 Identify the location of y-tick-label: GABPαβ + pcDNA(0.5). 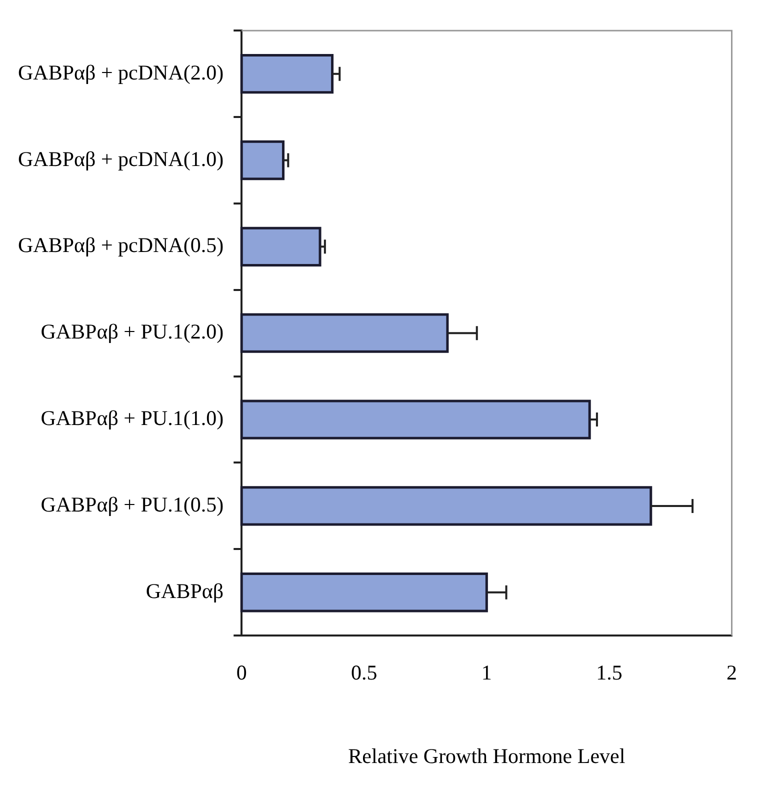
(121, 245).